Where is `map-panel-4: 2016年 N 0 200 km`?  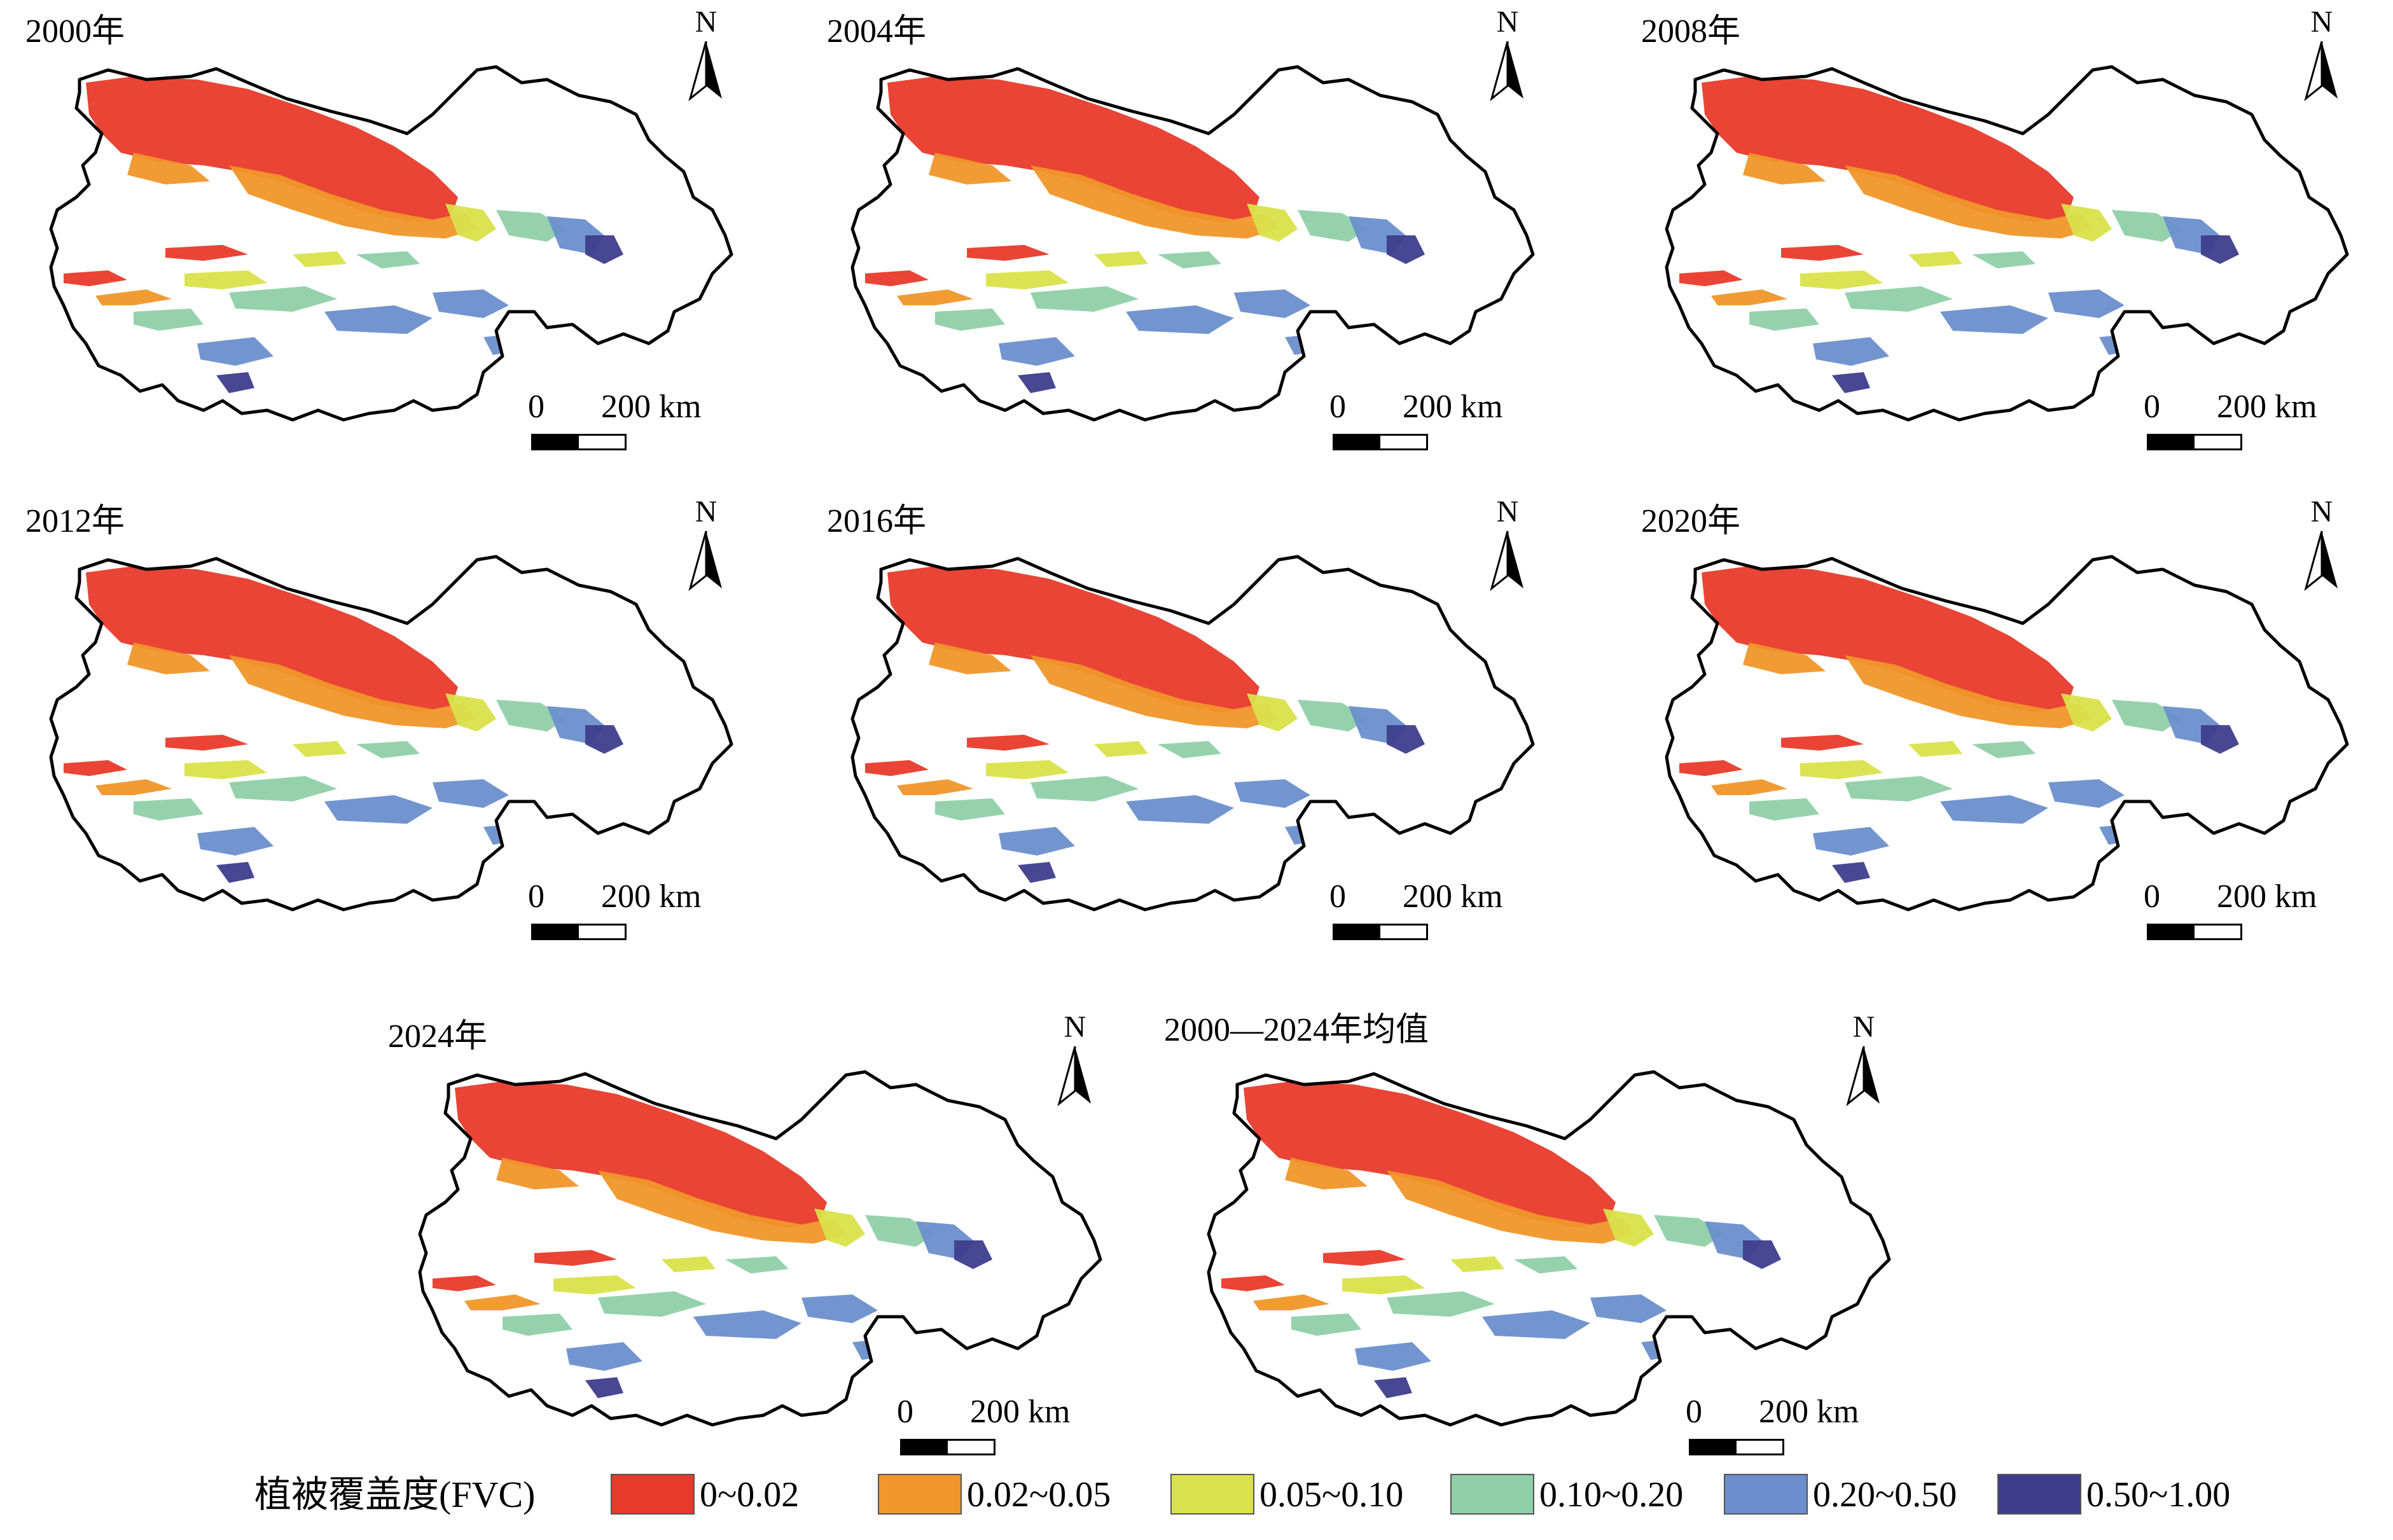
map-panel-4: 2016年 N 0 200 km is located at coordinates (1189, 719).